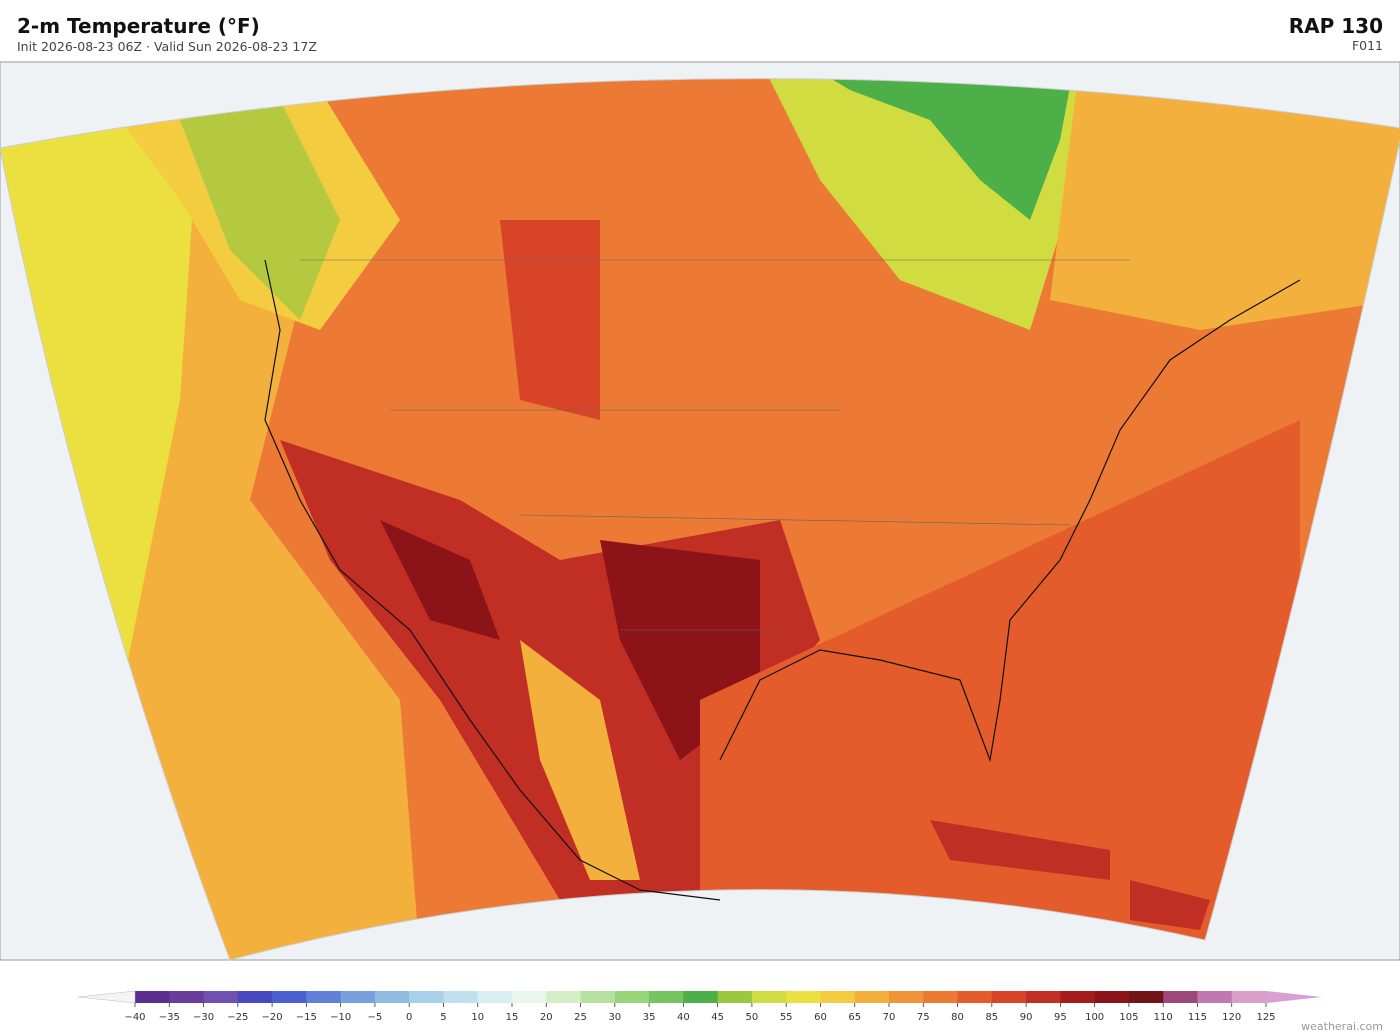  I want to click on colorbar-tick-label: 55, so click(786, 1017).